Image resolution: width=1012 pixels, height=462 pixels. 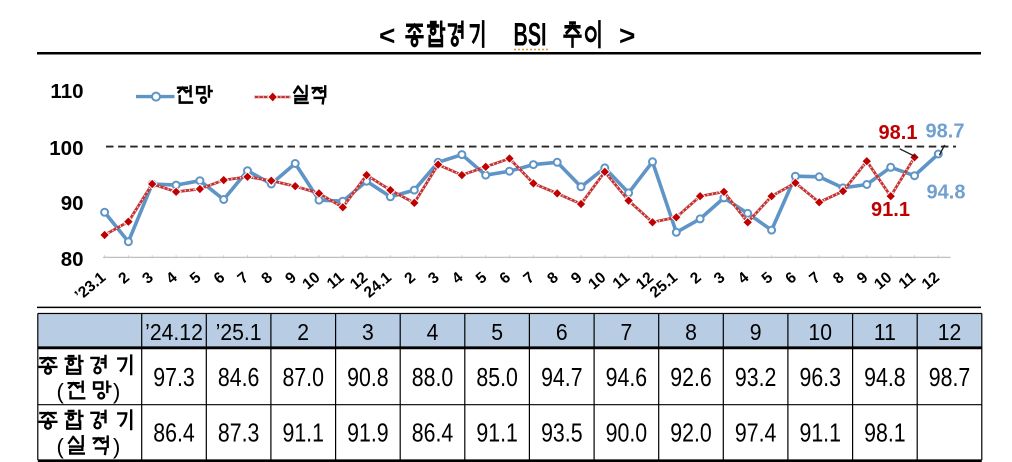 I want to click on svg-text: 3, so click(x=368, y=332).